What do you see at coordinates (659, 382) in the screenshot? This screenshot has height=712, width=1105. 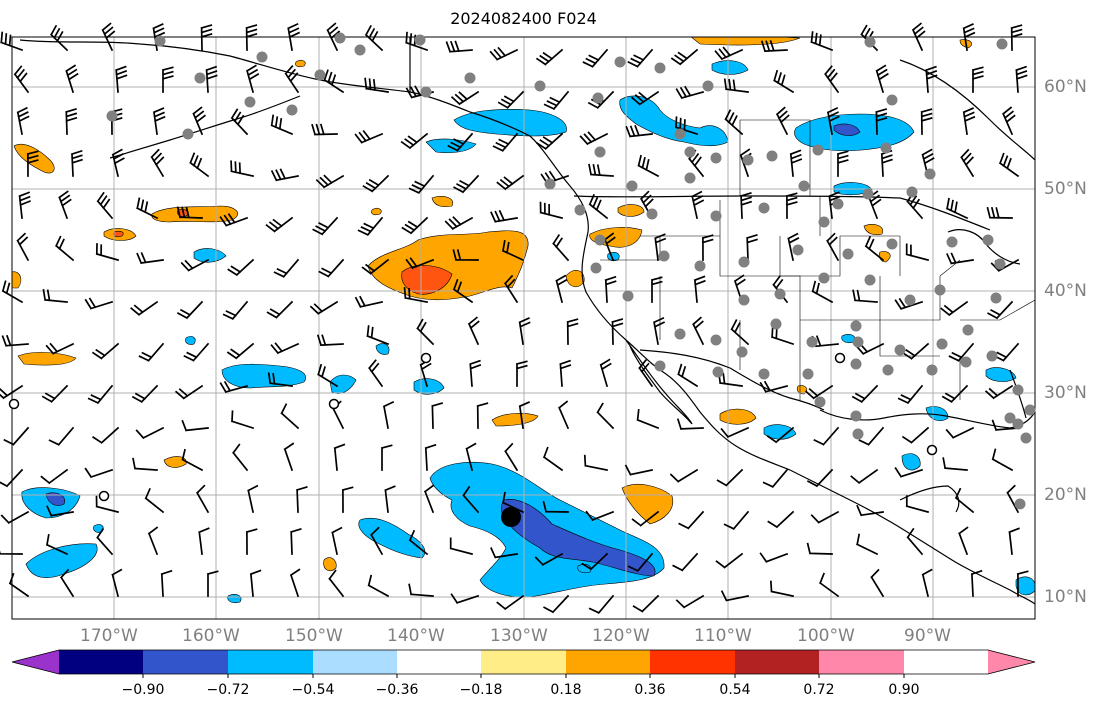 I see `baja-peninsula` at bounding box center [659, 382].